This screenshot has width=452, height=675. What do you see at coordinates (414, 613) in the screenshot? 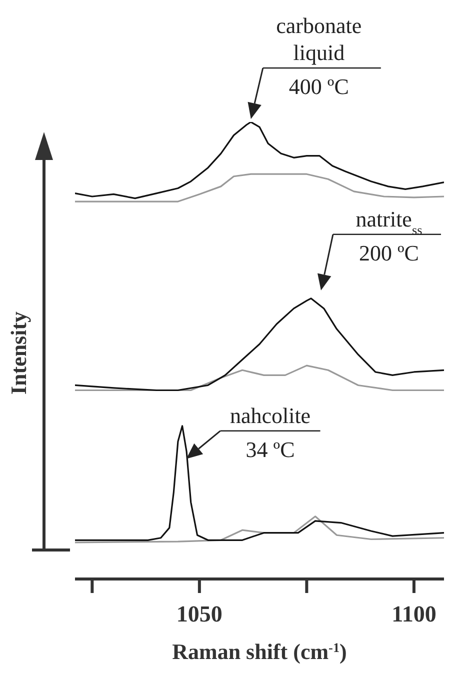
I see `x-tick-label: 1100` at bounding box center [414, 613].